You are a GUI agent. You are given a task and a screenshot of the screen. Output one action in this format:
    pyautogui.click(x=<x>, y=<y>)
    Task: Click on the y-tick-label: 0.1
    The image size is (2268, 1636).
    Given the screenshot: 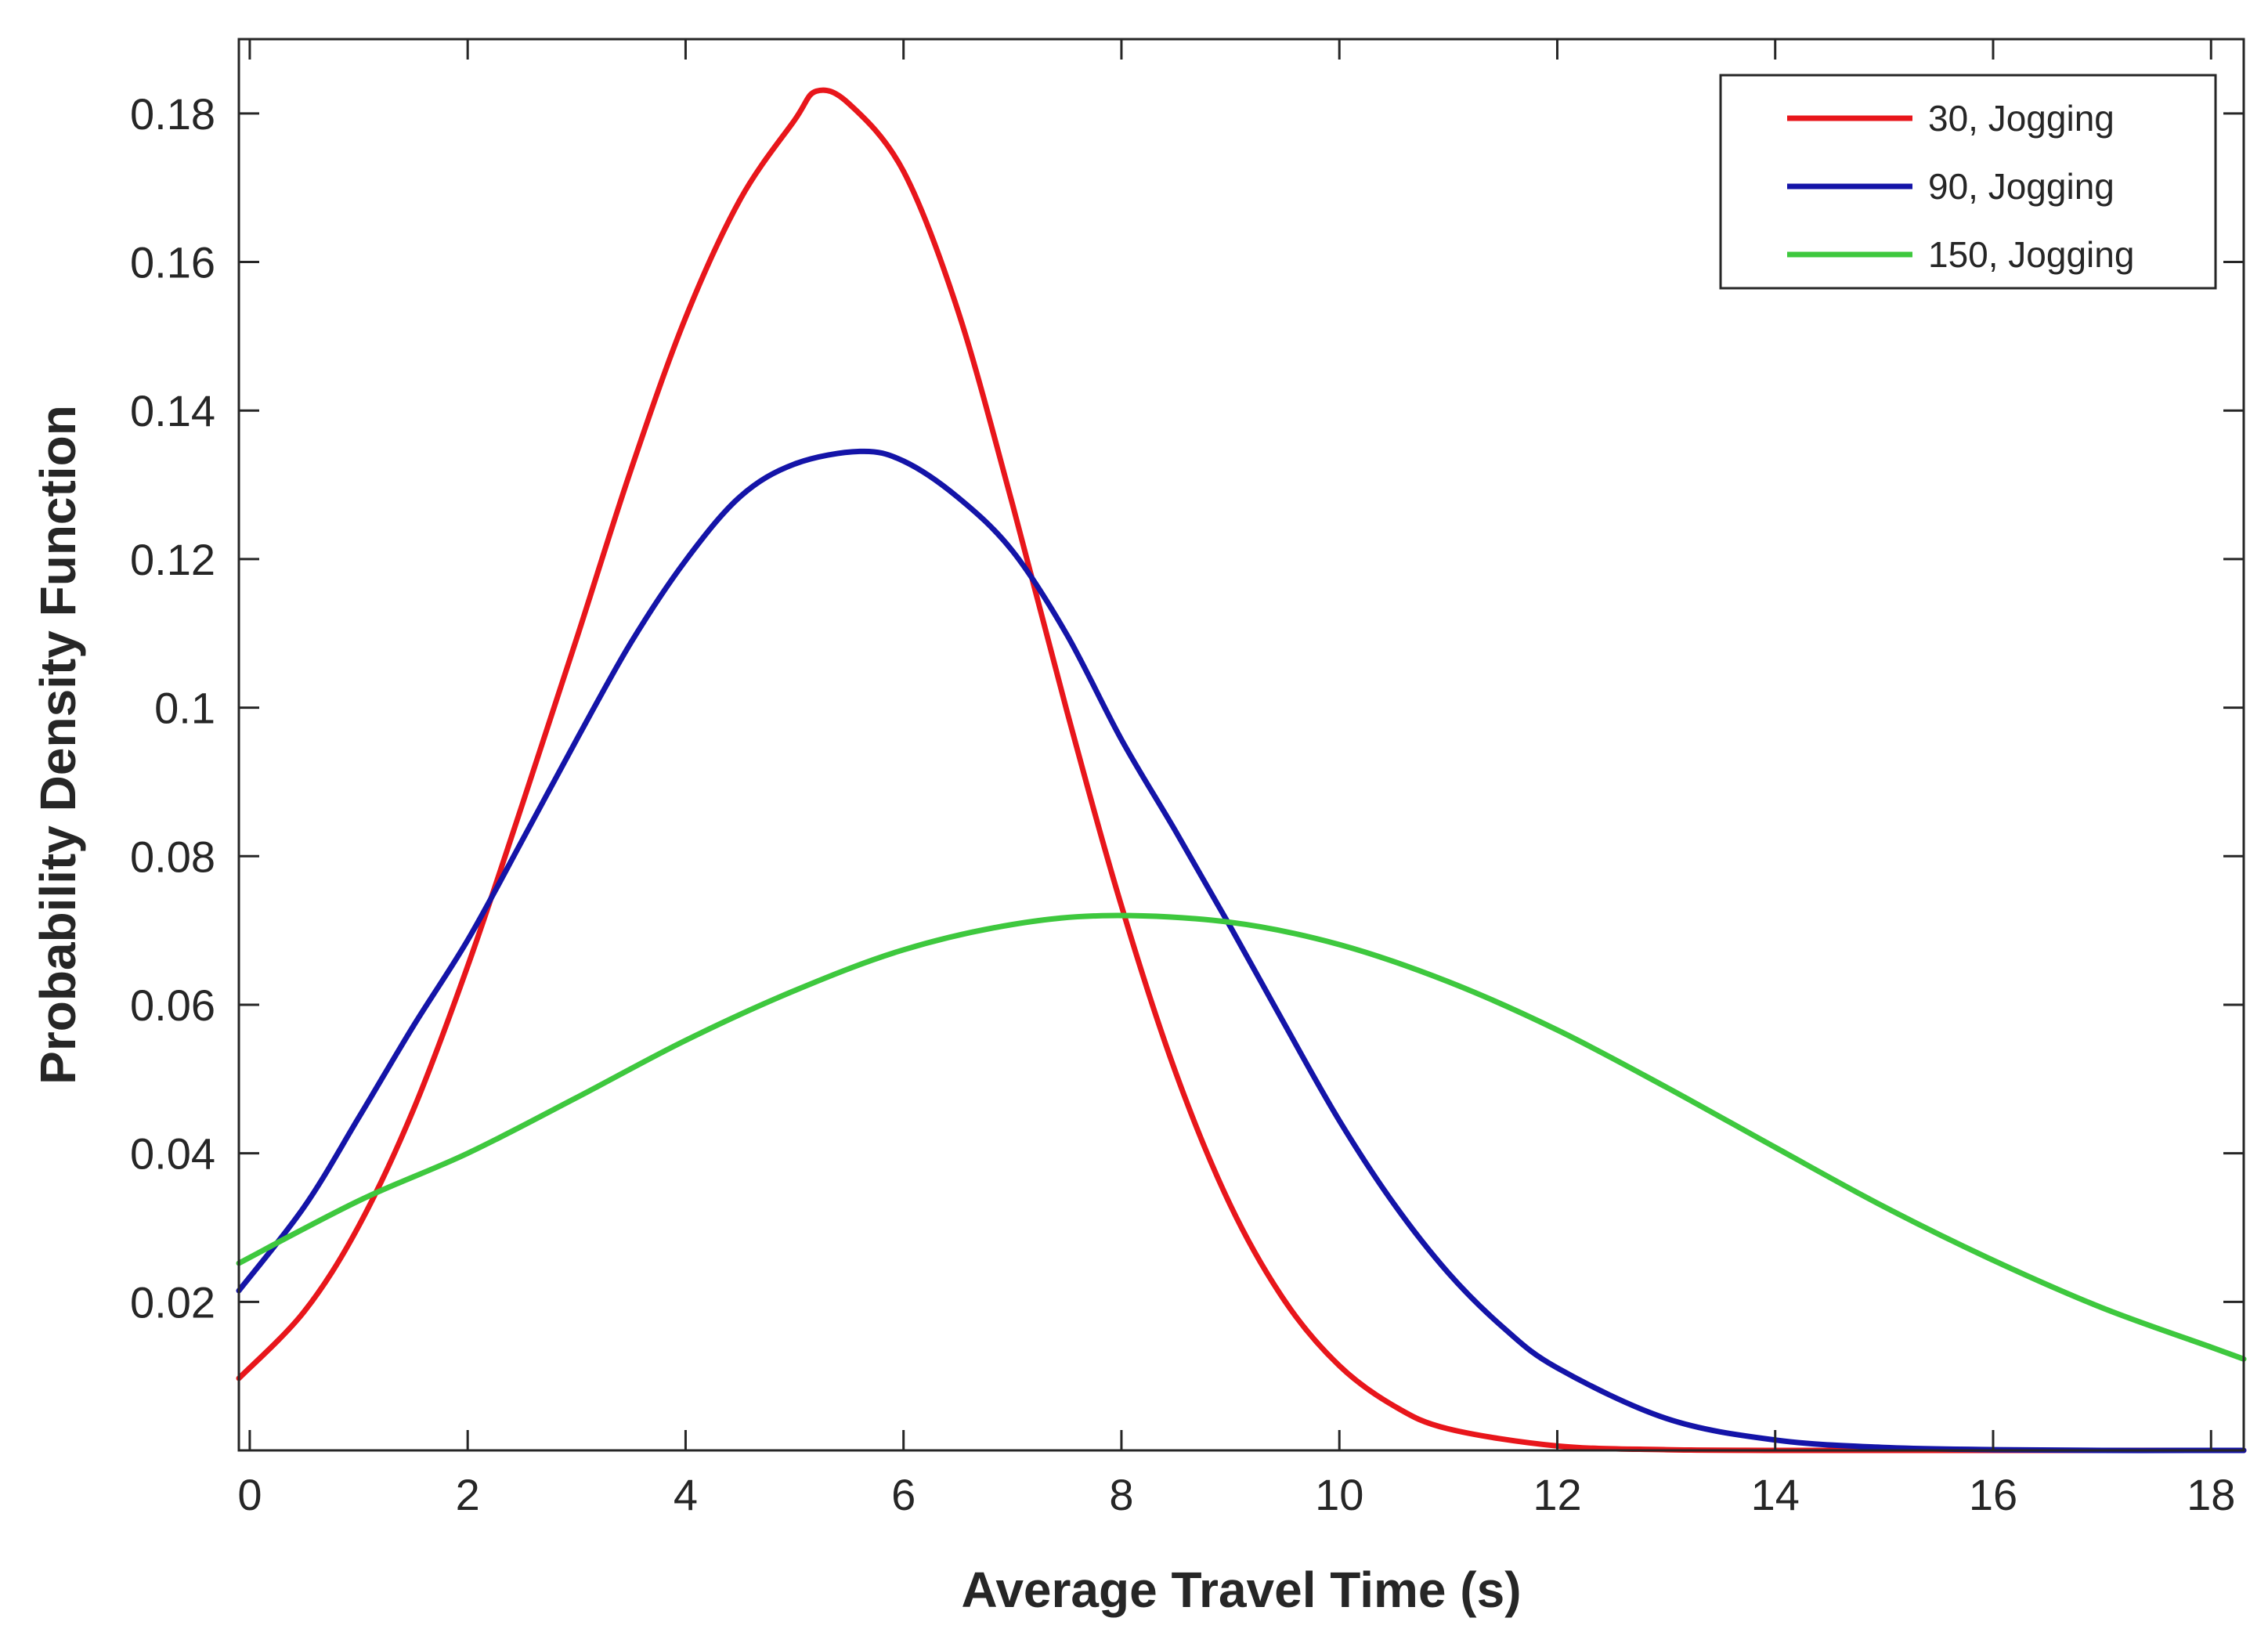 What is the action you would take?
    pyautogui.click(x=184, y=708)
    